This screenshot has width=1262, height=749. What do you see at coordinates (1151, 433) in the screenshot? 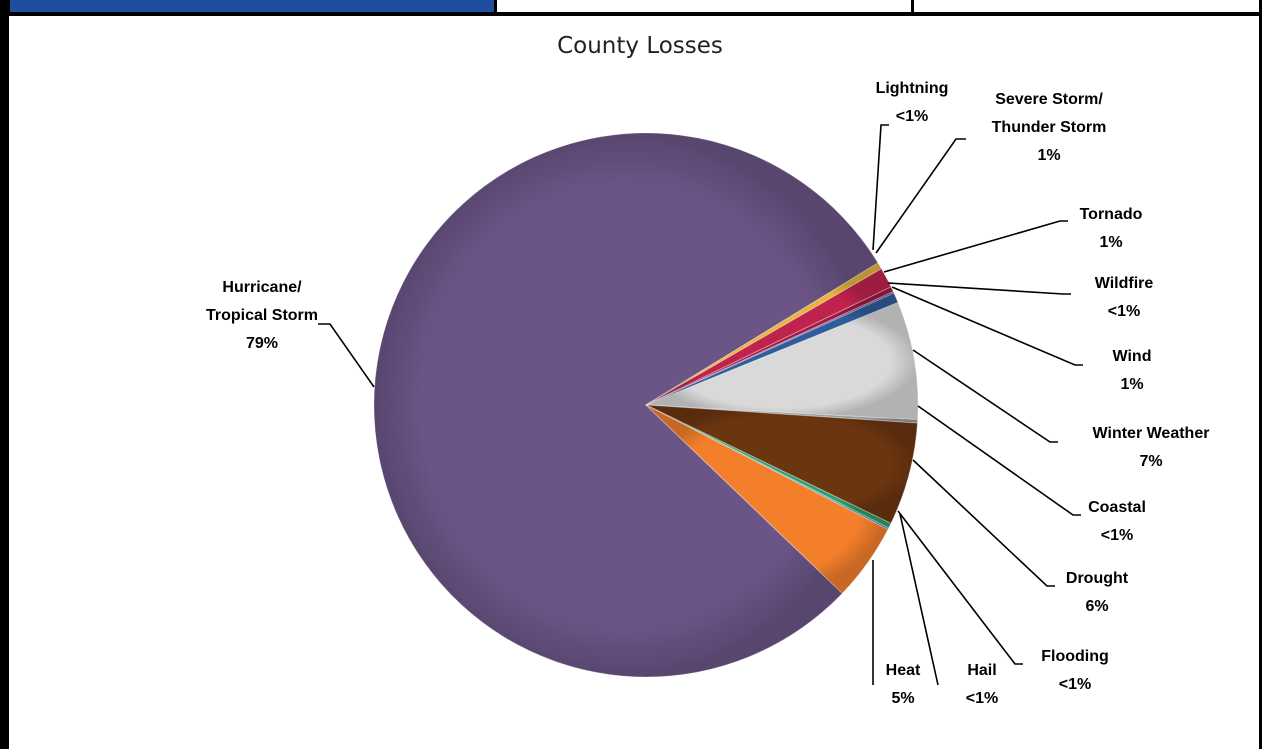
I see `slice-label-winter-weather: Winter Weather` at bounding box center [1151, 433].